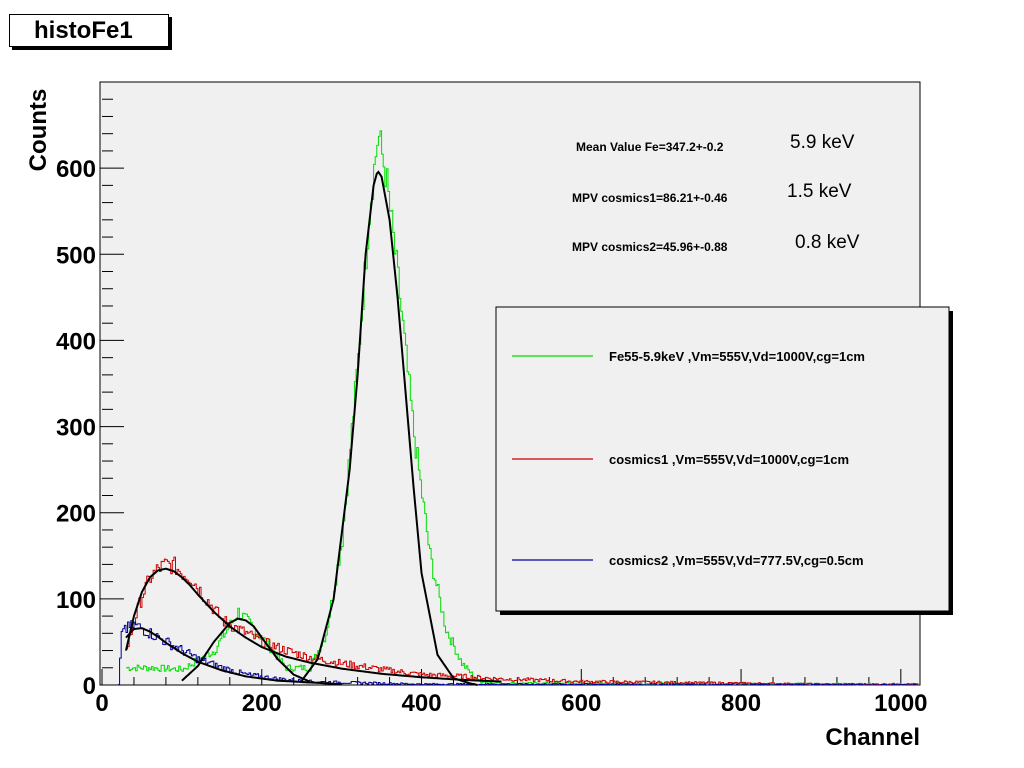 The width and height of the screenshot is (1024, 768). I want to click on legend-label-cosmics1: cosmics1 ,Vm=555V,Vd=1000V,cg=1cm, so click(729, 459).